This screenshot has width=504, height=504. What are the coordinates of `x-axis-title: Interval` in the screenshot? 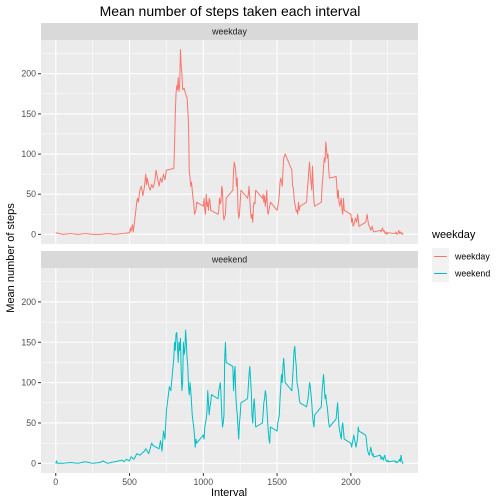 It's located at (229, 493).